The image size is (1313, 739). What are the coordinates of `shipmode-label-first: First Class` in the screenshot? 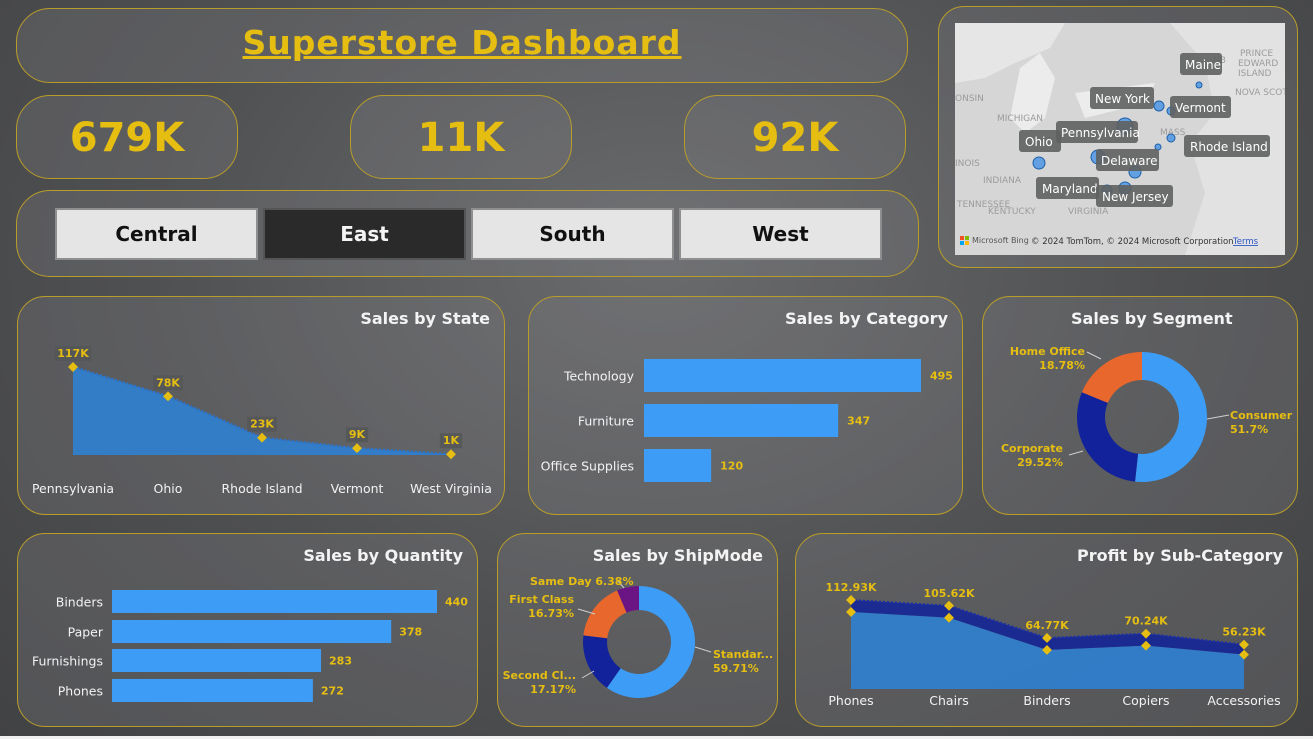 It's located at (541, 599).